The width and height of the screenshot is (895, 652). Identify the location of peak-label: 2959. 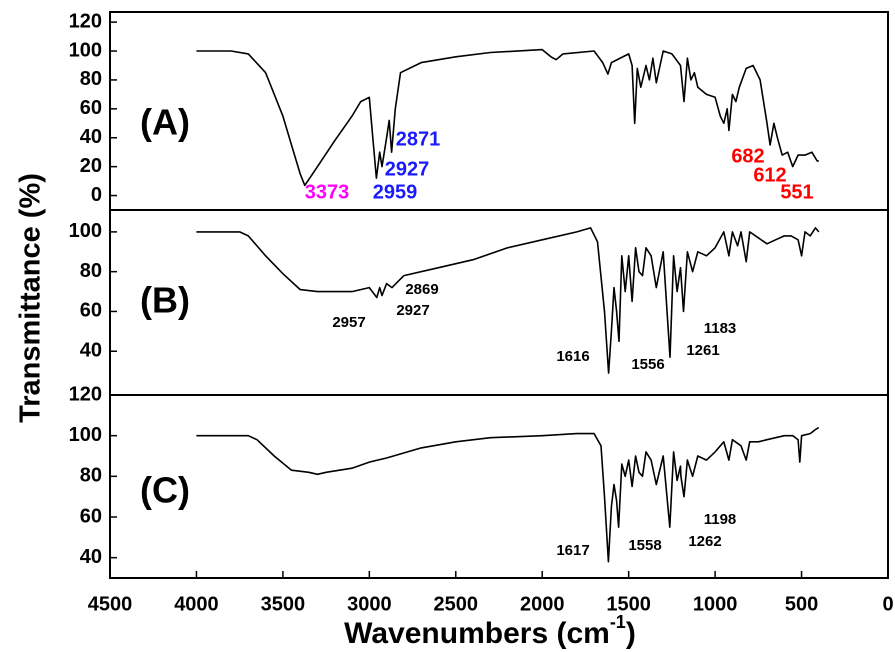
(395, 192).